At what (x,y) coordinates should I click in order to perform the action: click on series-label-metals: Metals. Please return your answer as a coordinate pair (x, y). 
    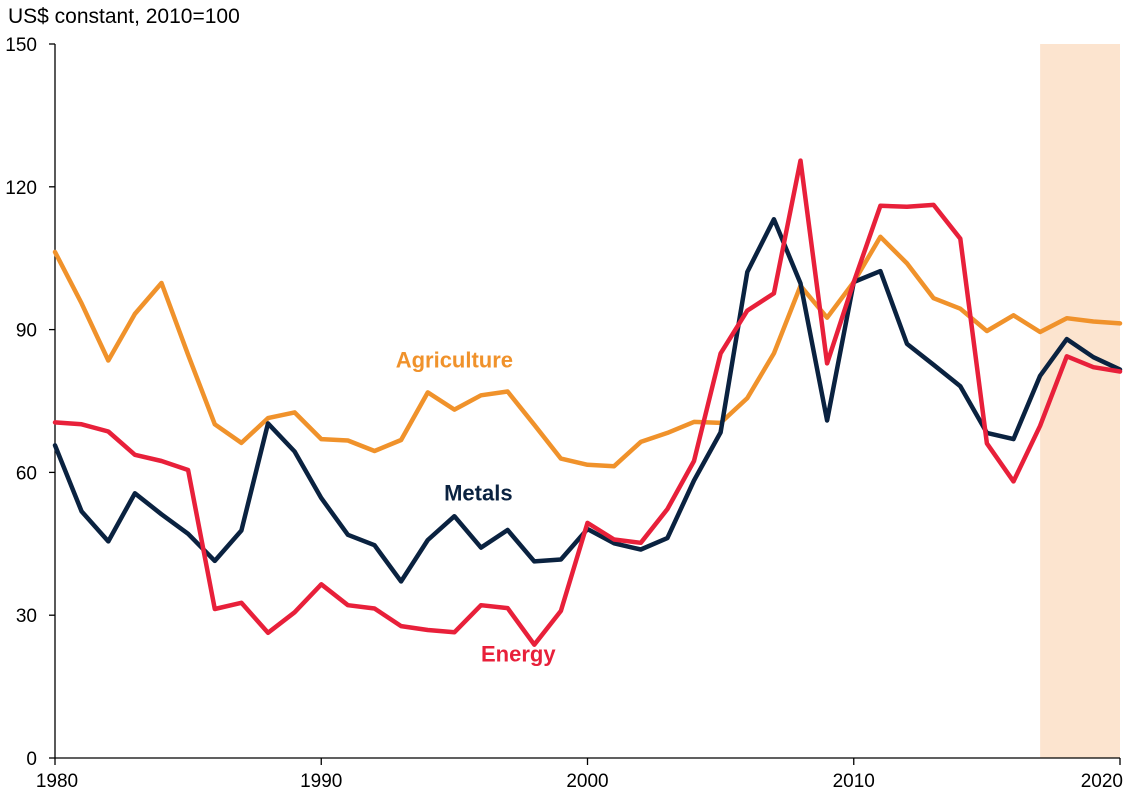
    Looking at the image, I should click on (478, 492).